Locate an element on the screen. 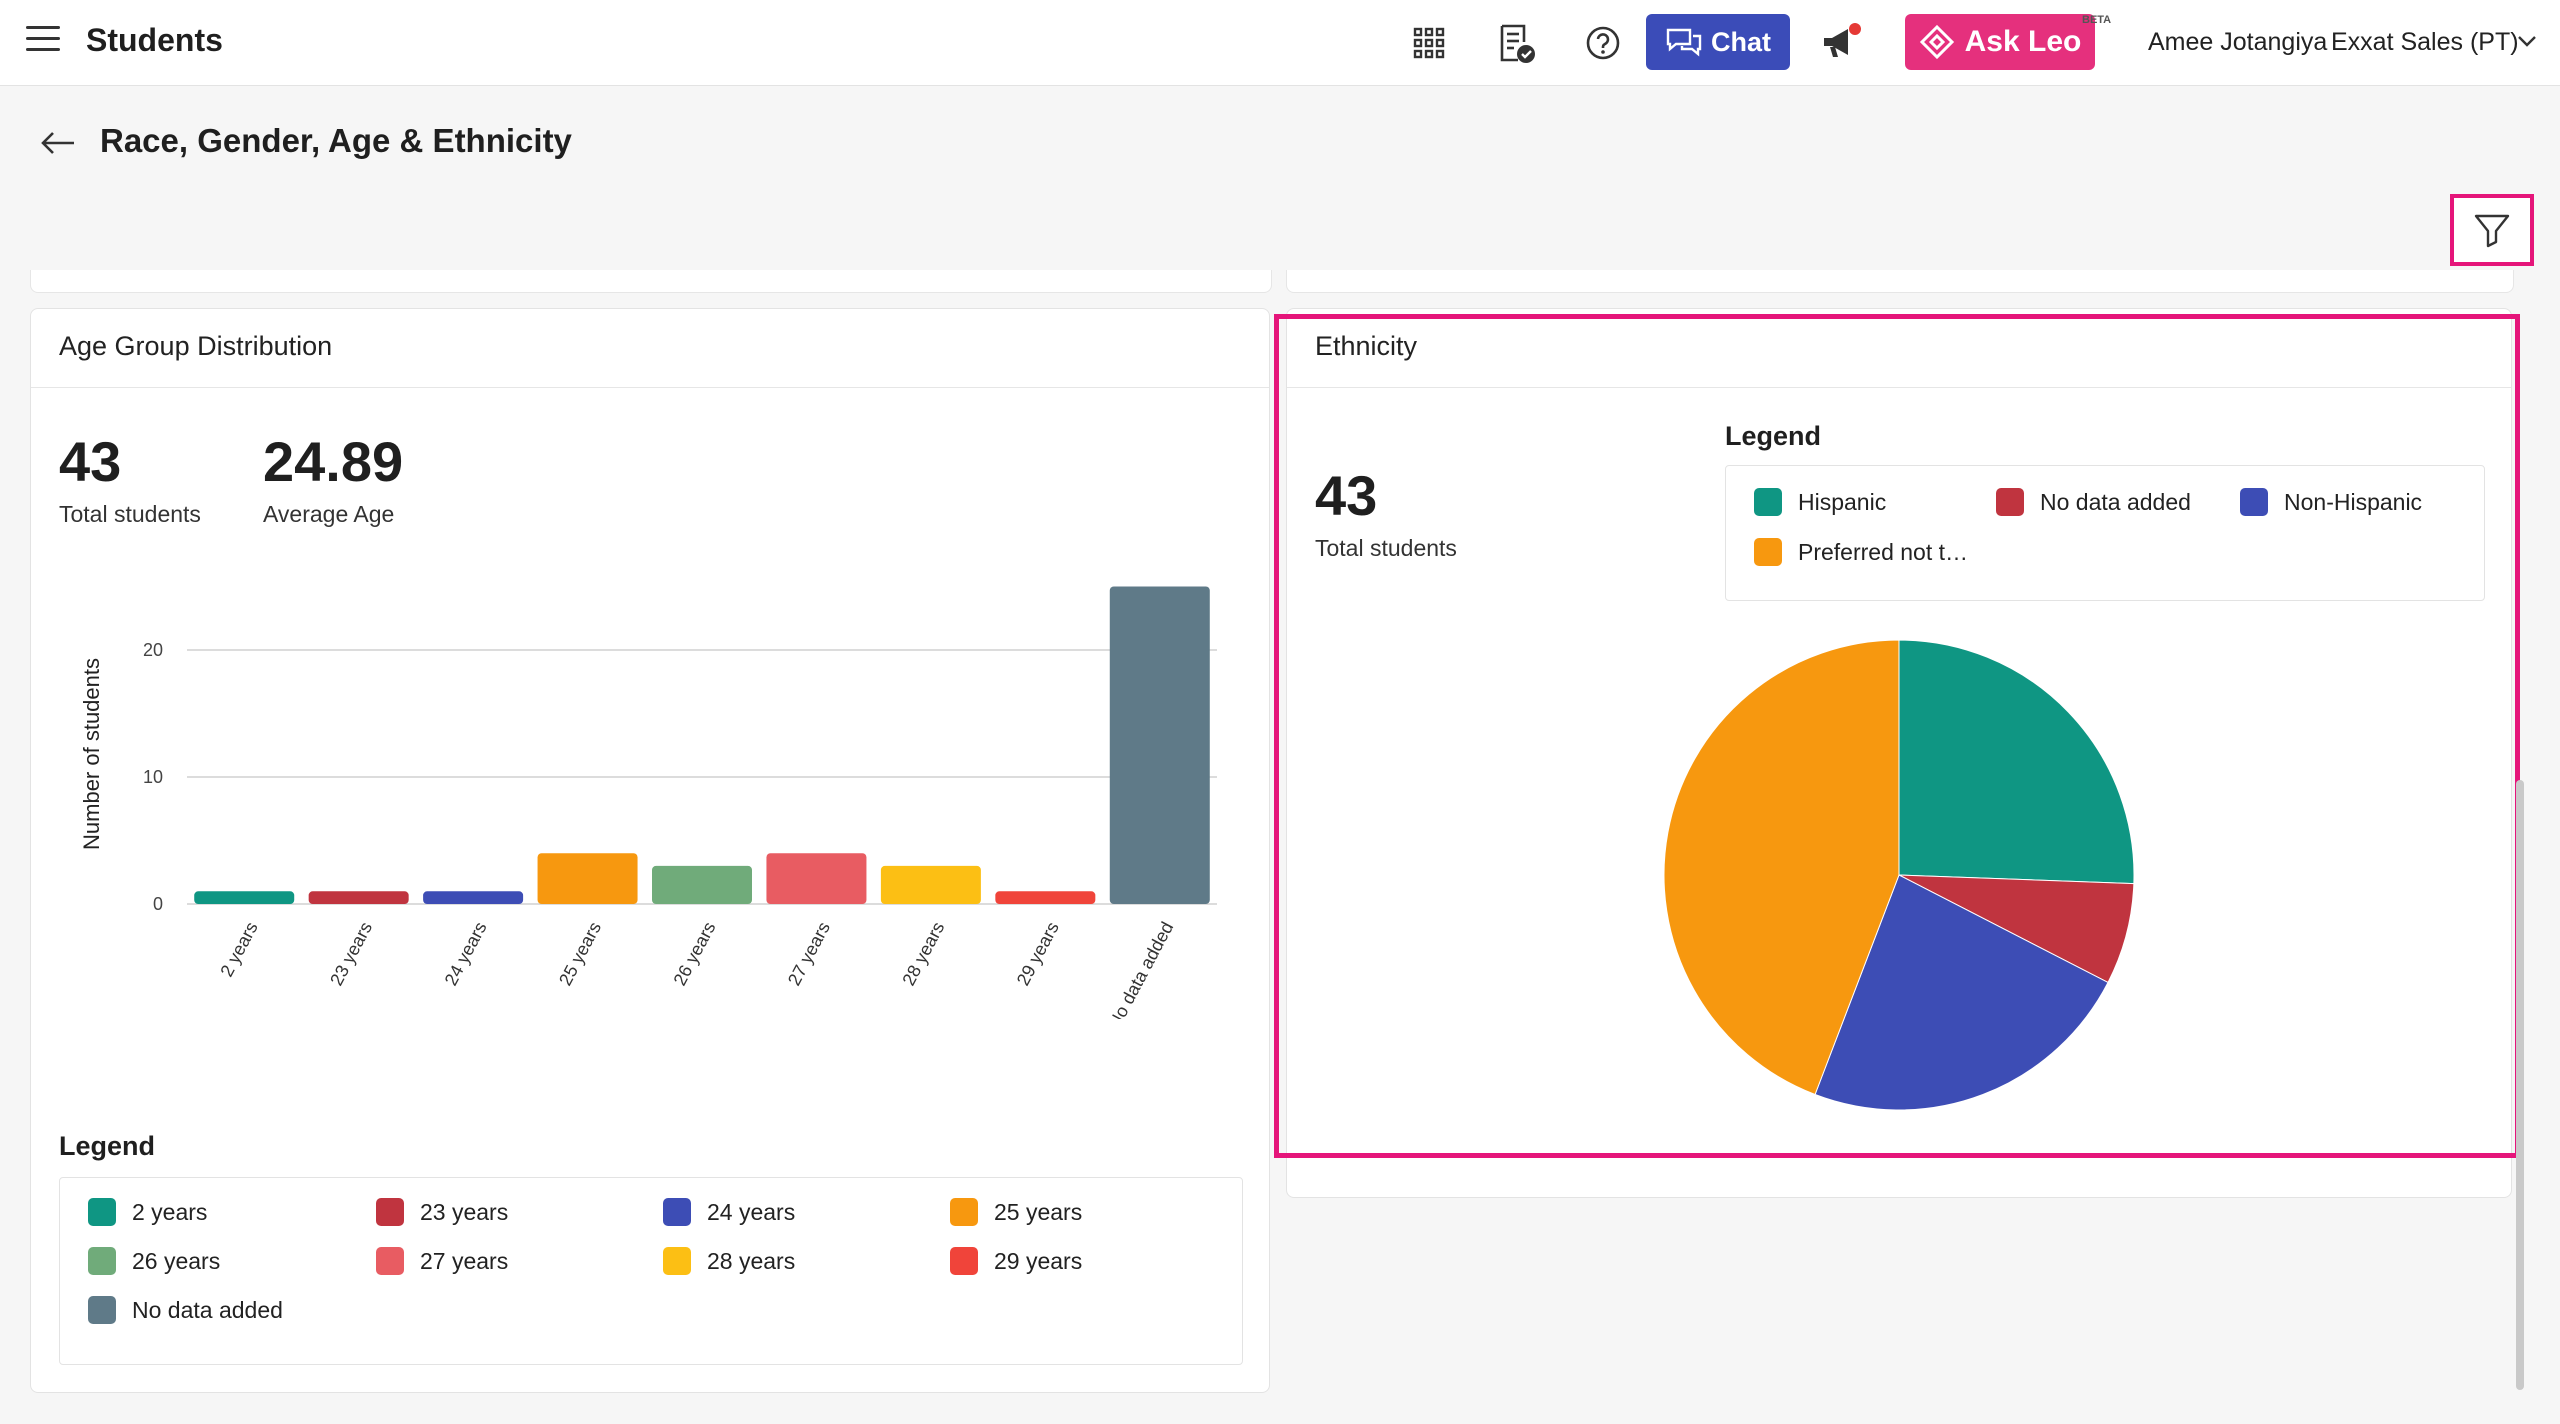  x-tick-label: 27 years is located at coordinates (809, 953).